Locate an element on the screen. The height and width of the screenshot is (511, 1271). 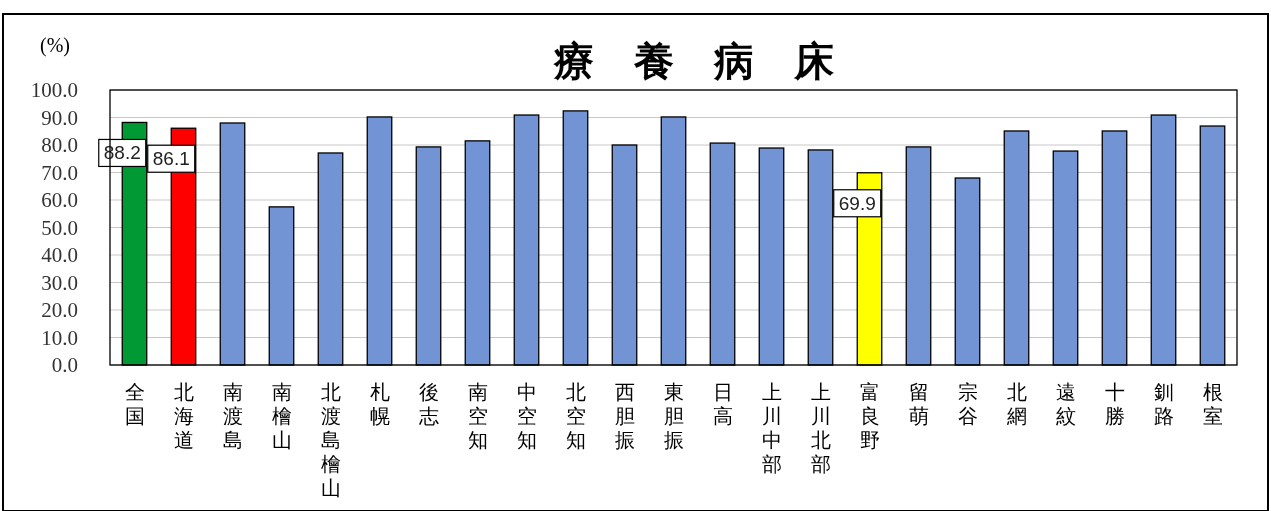
y-tick-label: 70.0 is located at coordinates (59, 172).